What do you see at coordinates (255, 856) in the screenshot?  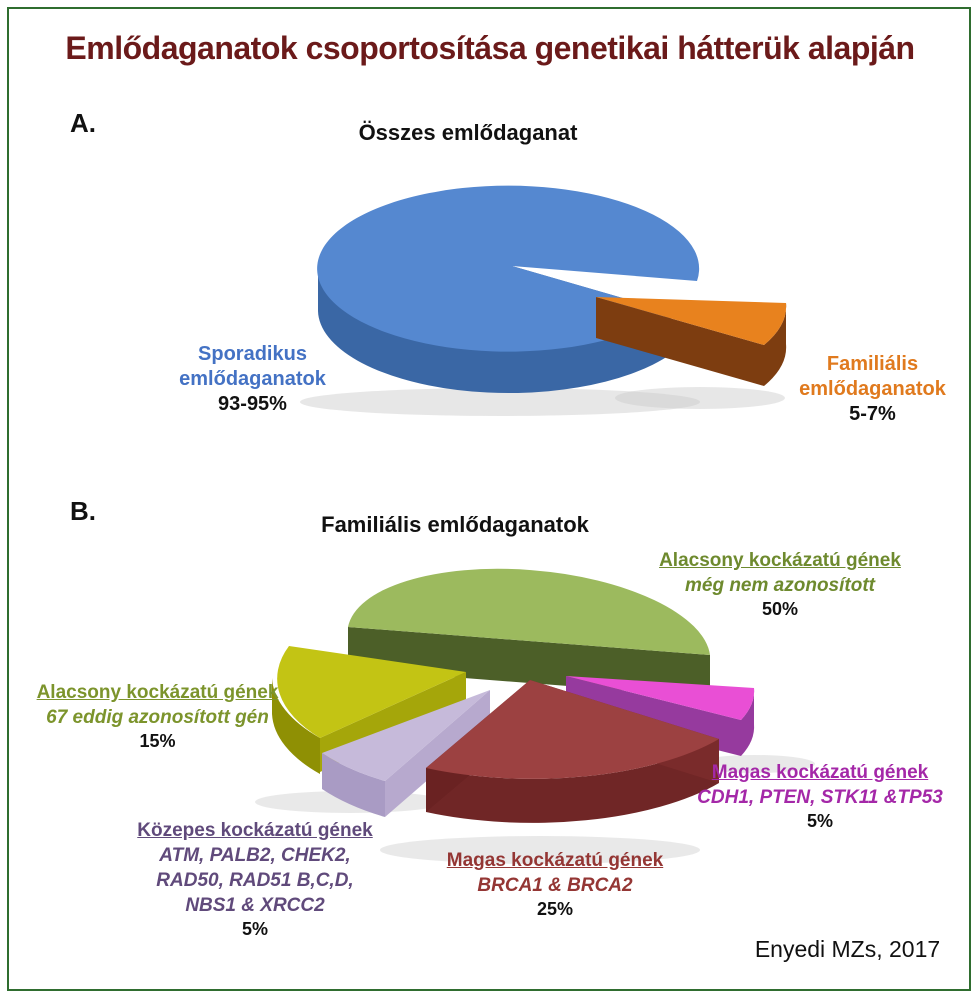 I see `label-medium-risk-detail1: ATM, PALB2, CHEK2,` at bounding box center [255, 856].